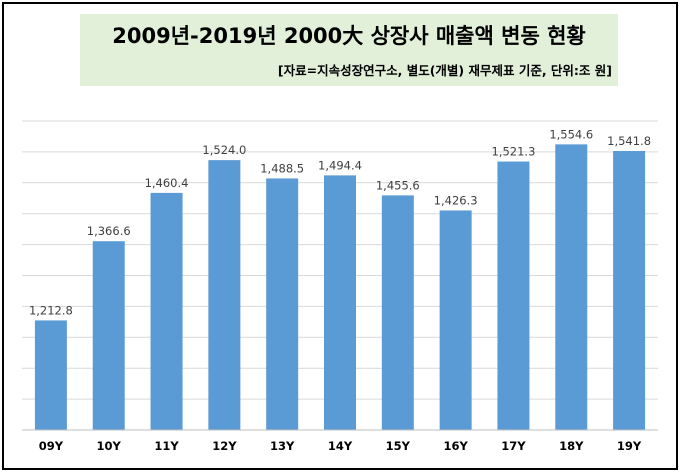 The image size is (680, 472). I want to click on x-tick-label: 18Y, so click(571, 446).